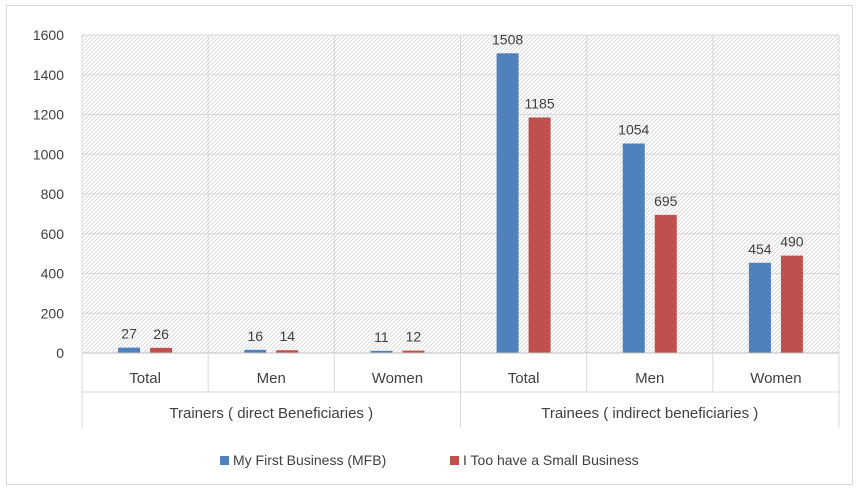 This screenshot has height=490, width=859. I want to click on y-tick-label: 0, so click(60, 353).